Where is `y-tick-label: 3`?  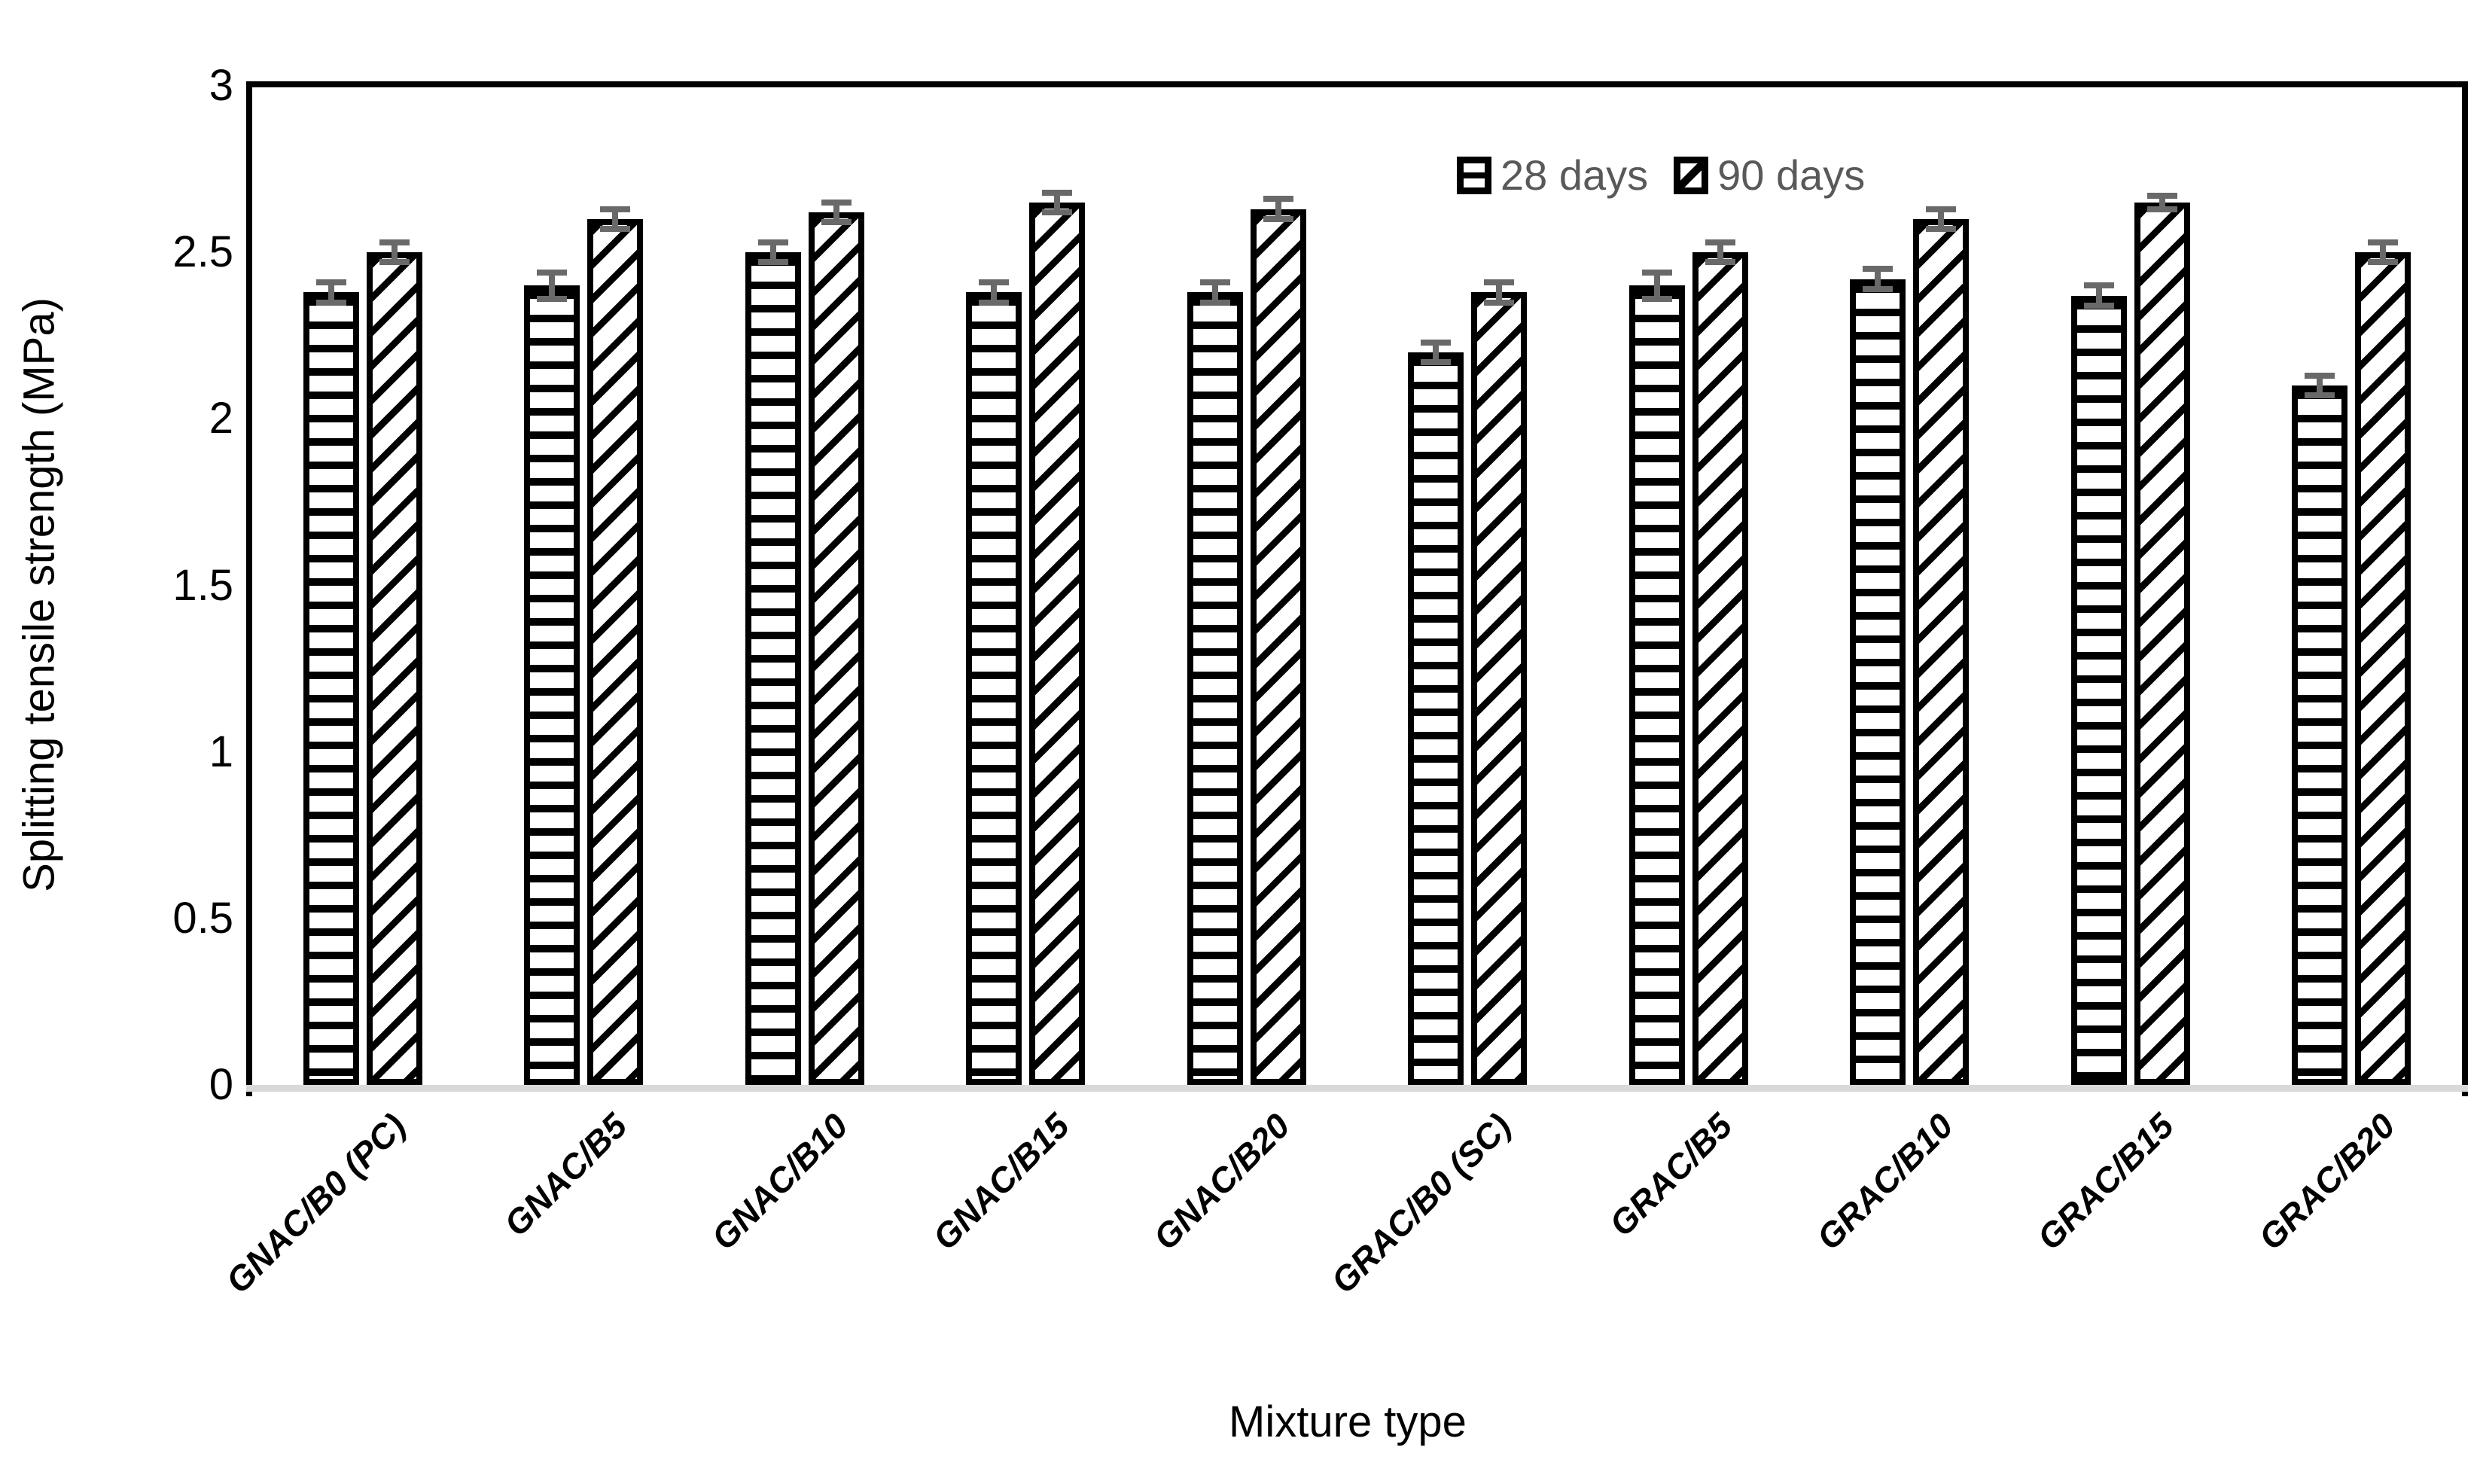 y-tick-label: 3 is located at coordinates (221, 85).